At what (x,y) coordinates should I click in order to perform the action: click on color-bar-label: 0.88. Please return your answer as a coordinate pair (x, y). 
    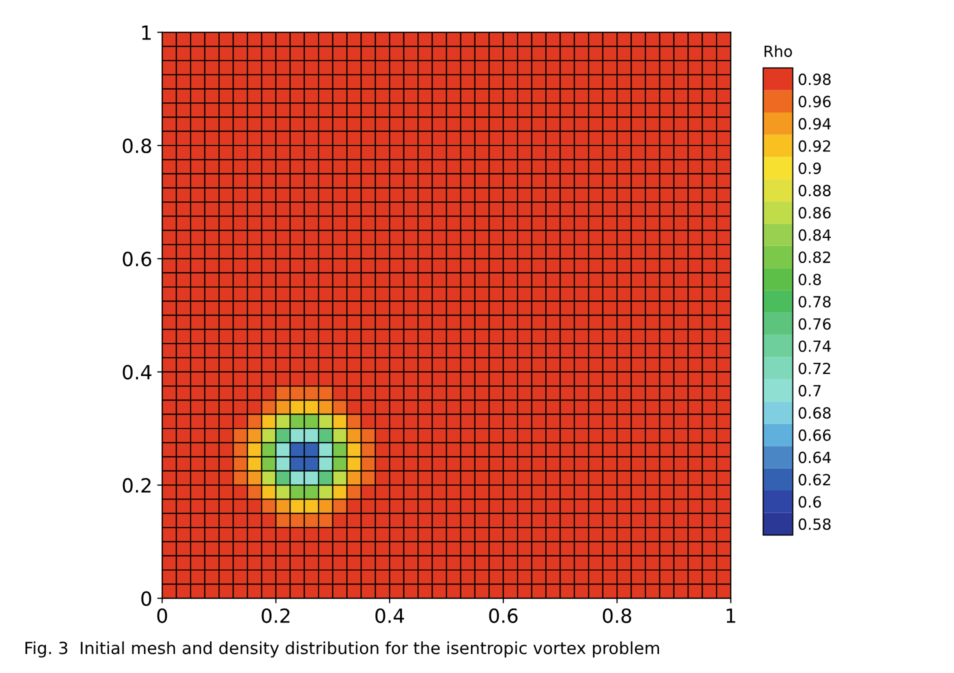
    Looking at the image, I should click on (814, 190).